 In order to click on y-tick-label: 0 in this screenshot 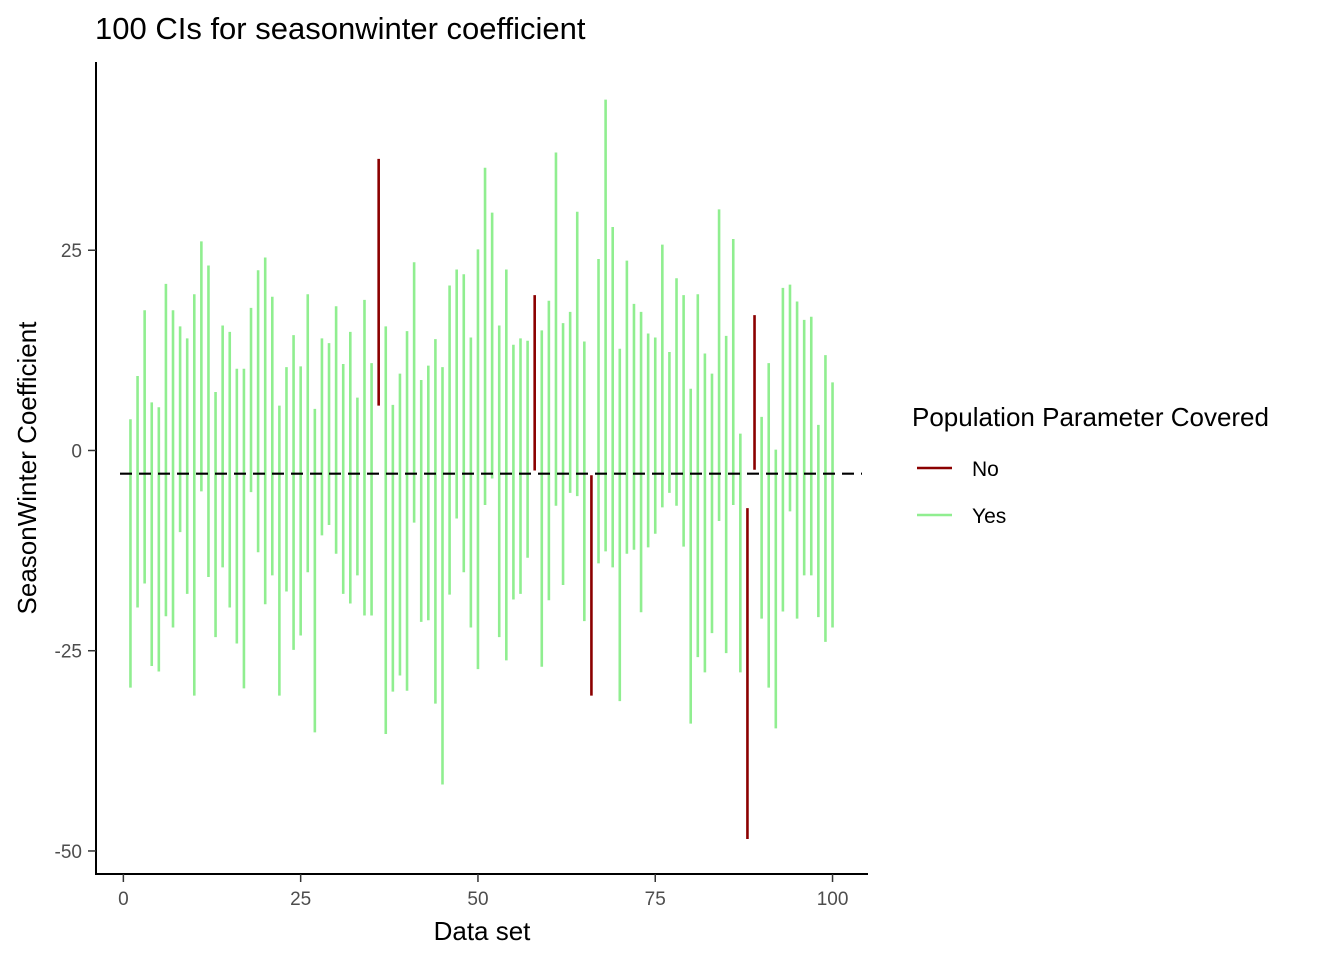, I will do `click(76, 451)`.